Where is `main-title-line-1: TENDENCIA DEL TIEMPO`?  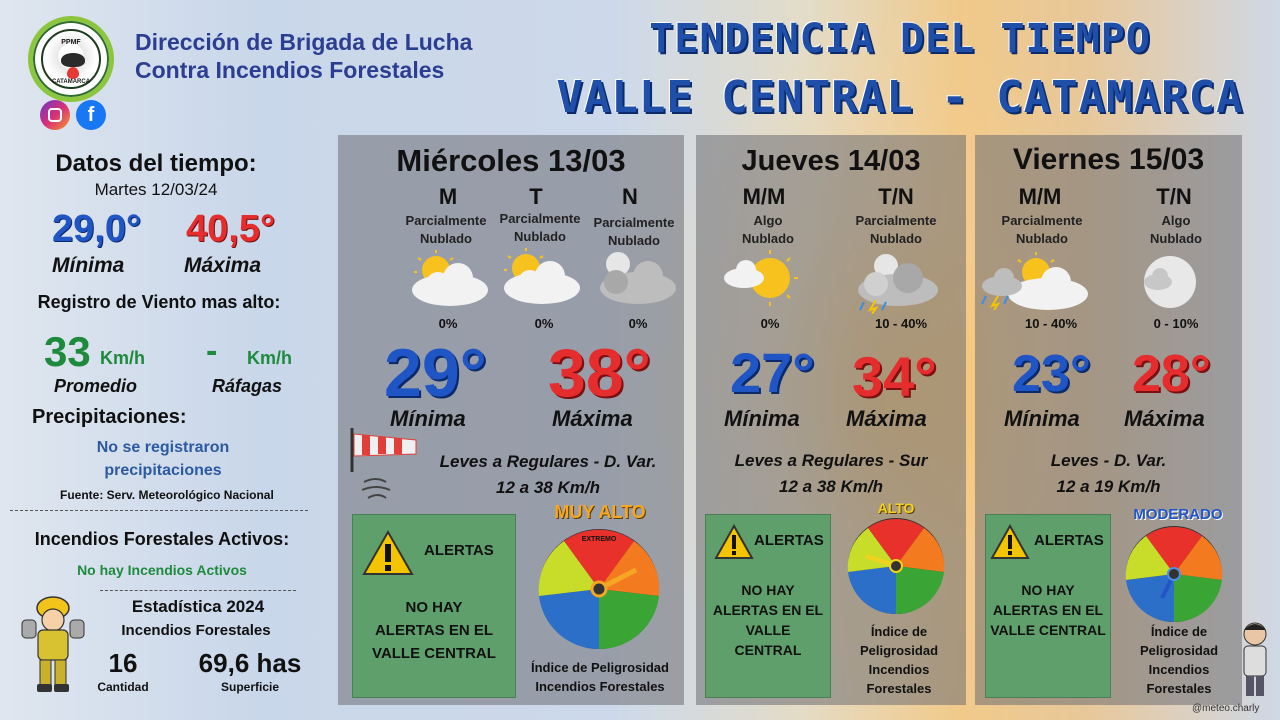 main-title-line-1: TENDENCIA DEL TIEMPO is located at coordinates (900, 39).